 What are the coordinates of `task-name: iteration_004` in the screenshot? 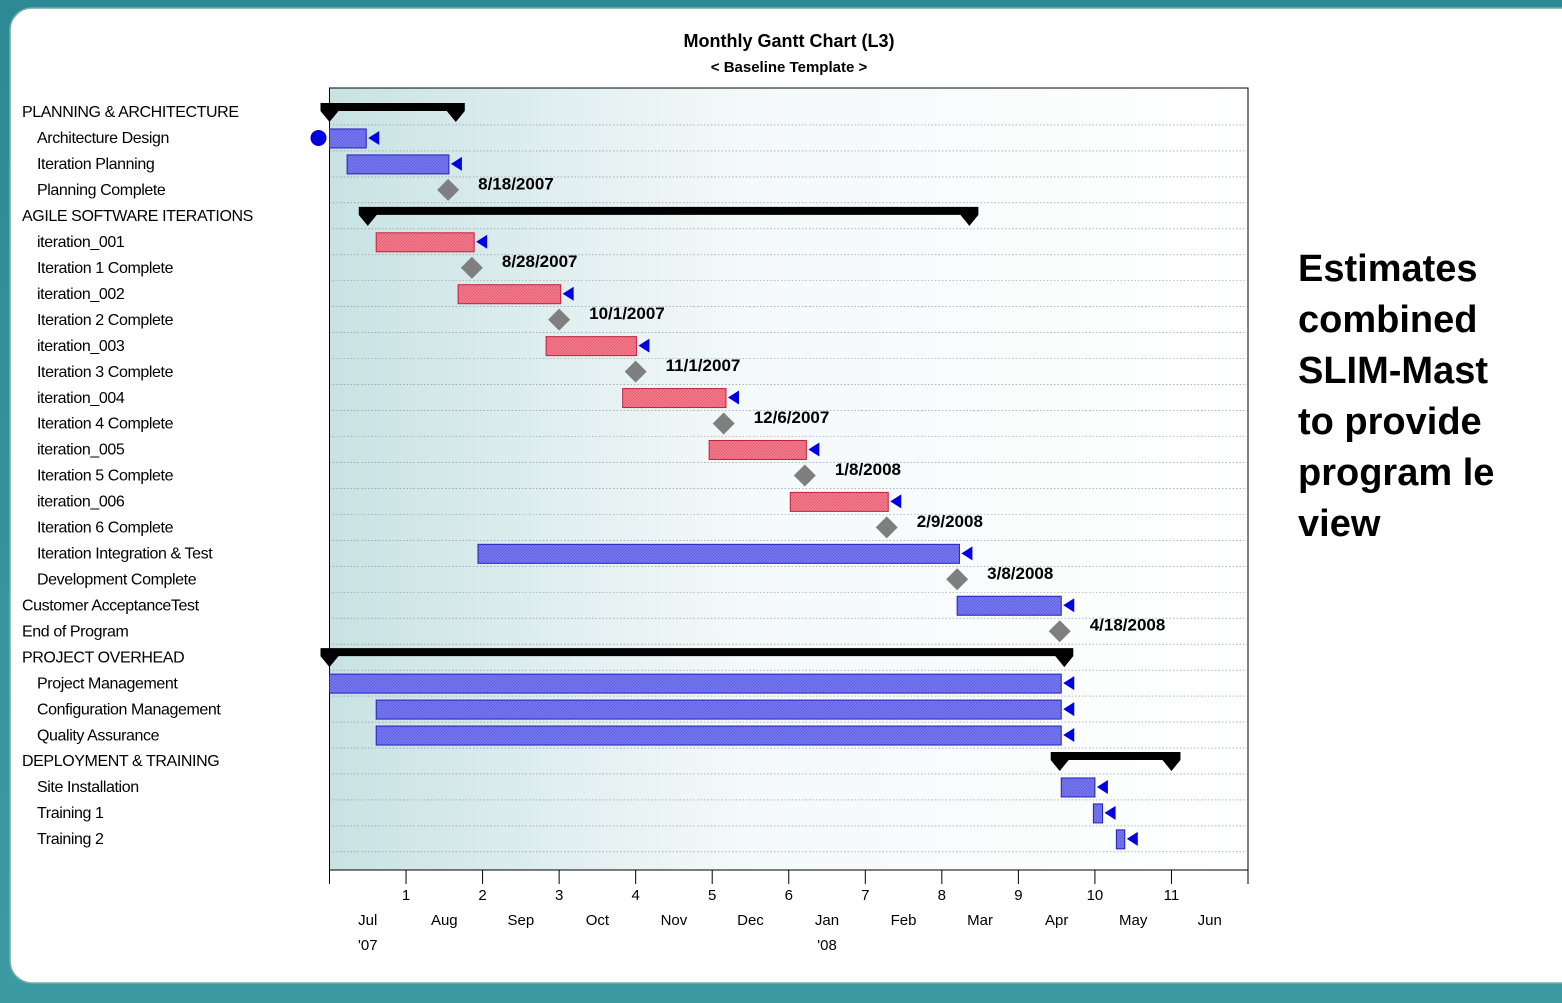 It's located at (81, 398).